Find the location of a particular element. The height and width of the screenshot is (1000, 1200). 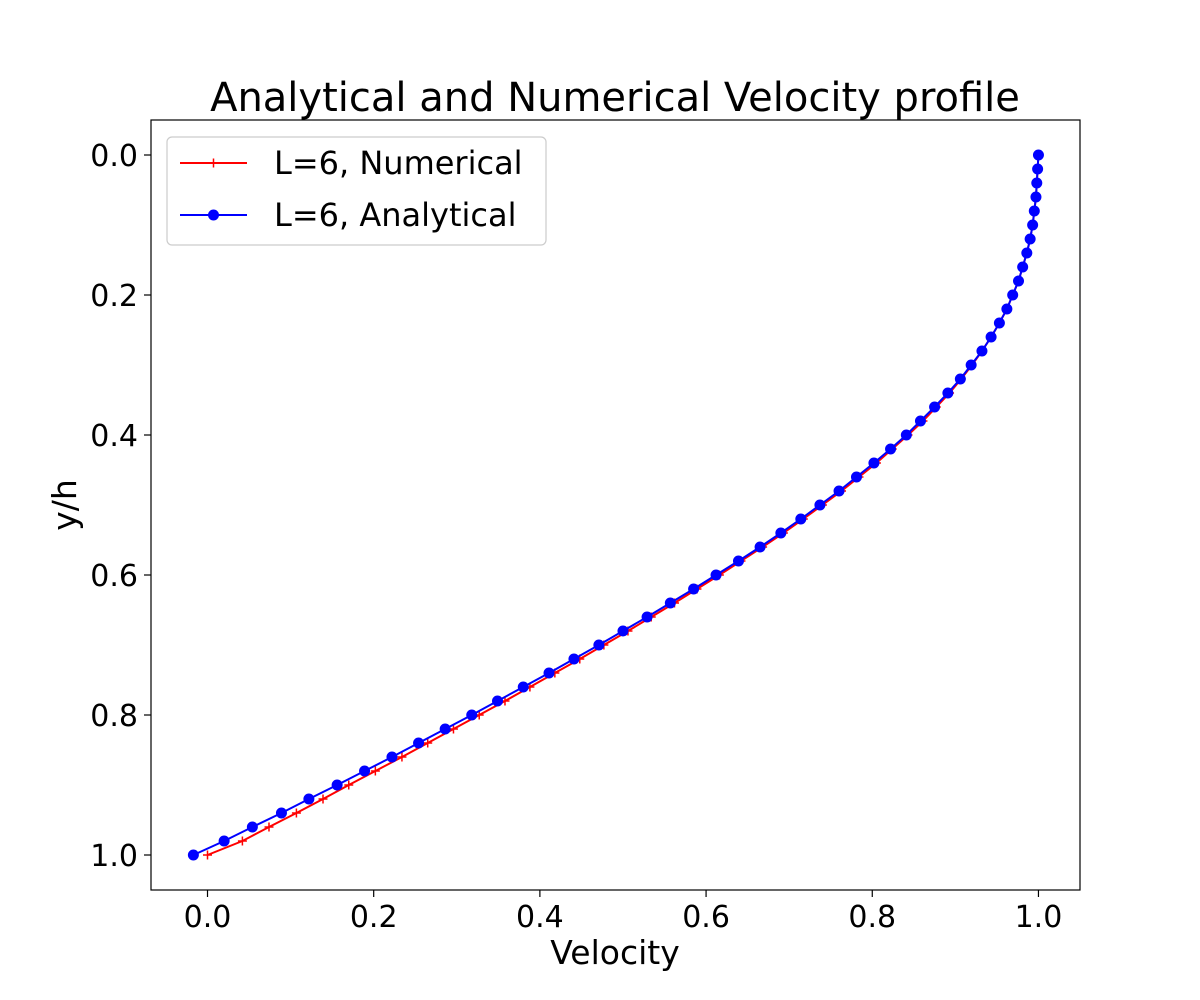

legend-item: L=6, Analytical is located at coordinates (348, 215).